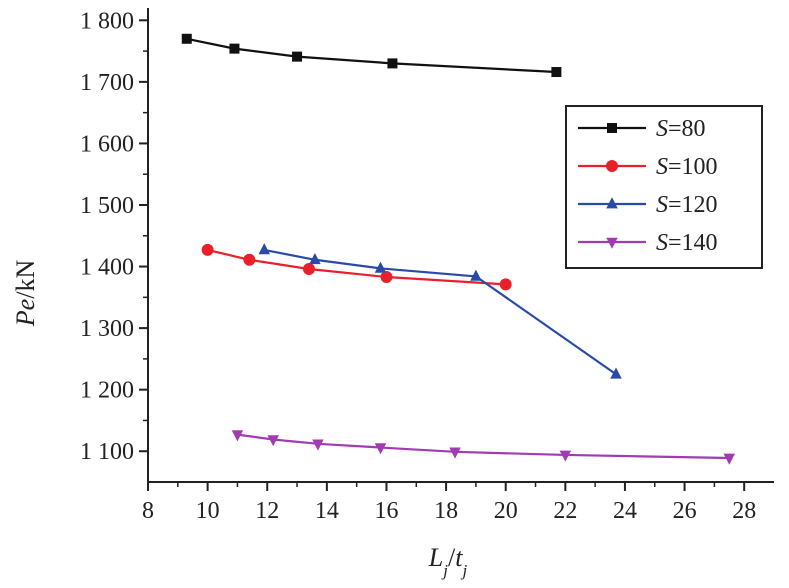 Image resolution: width=789 pixels, height=588 pixels. What do you see at coordinates (687, 205) in the screenshot?
I see `legend-label: S=120` at bounding box center [687, 205].